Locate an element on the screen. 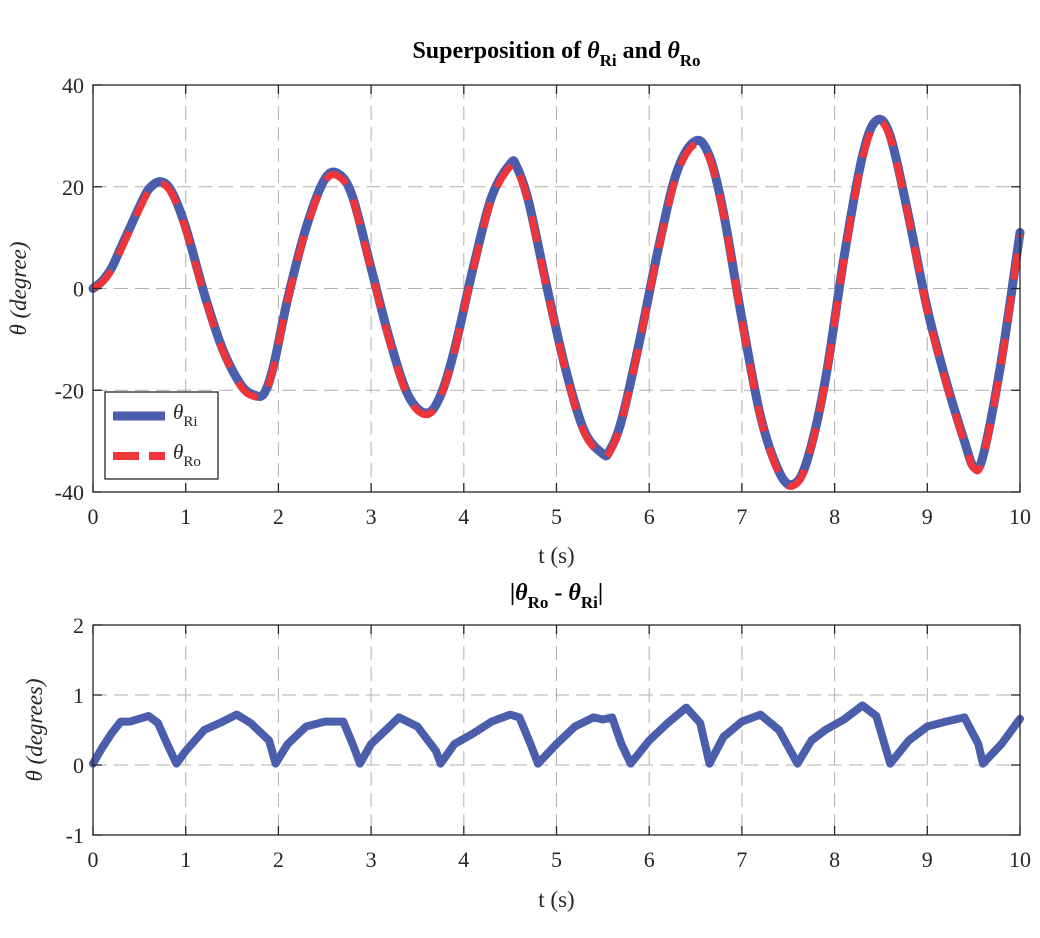 This screenshot has width=1040, height=938. bottom-series is located at coordinates (556, 734).